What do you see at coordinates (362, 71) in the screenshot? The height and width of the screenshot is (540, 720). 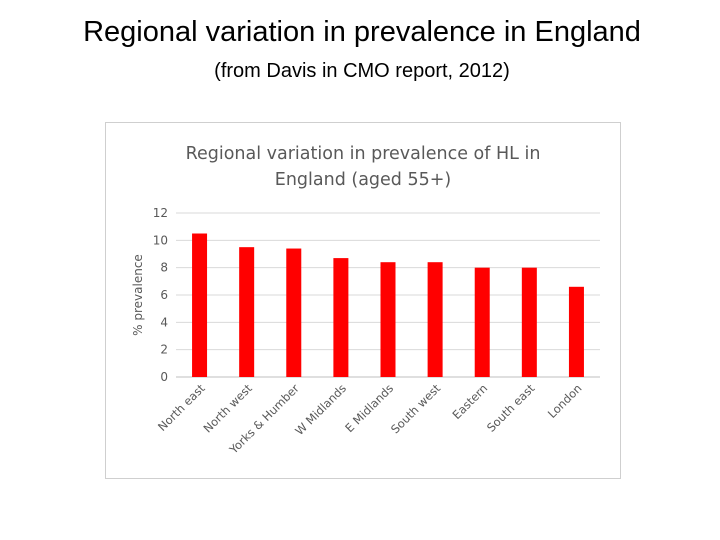 I see `slide-subtitle: (from Davis in CMO report, 2012)` at bounding box center [362, 71].